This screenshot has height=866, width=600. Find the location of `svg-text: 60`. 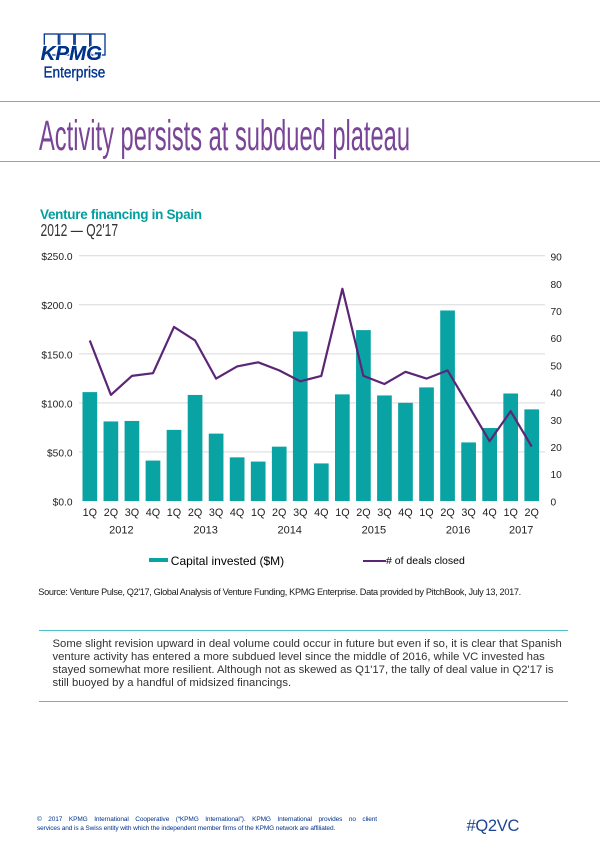

svg-text: 60 is located at coordinates (557, 339).